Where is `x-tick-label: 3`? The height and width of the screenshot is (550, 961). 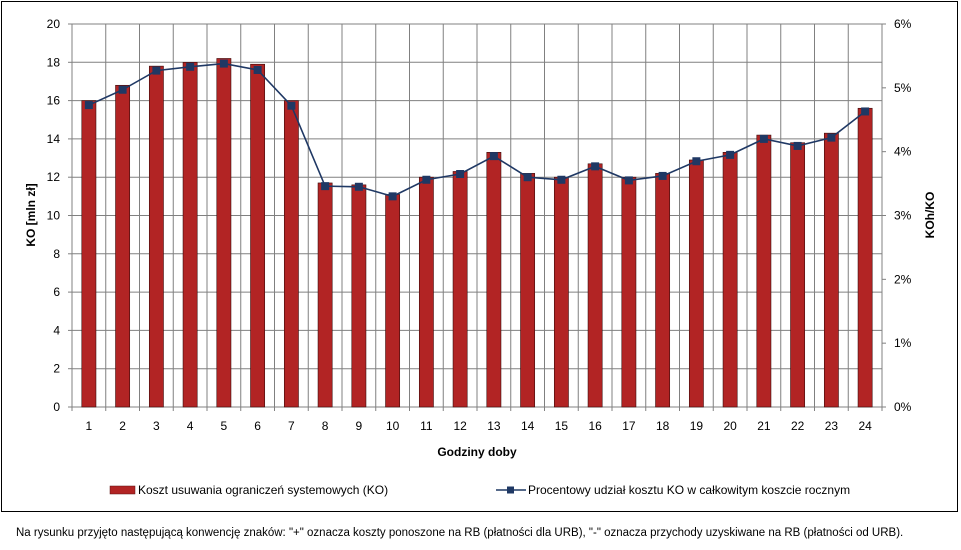 x-tick-label: 3 is located at coordinates (156, 426).